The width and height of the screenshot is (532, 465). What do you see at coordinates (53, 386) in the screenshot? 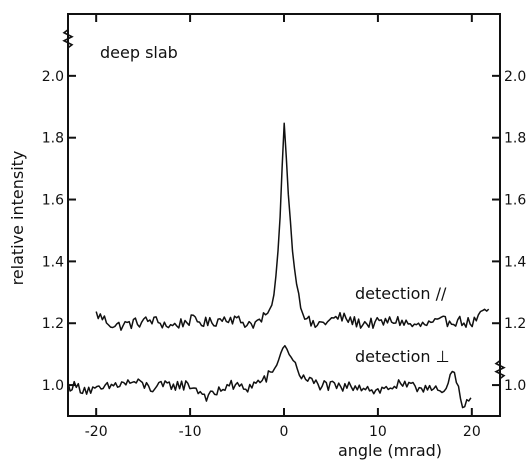
I see `y-left-tick-label: 1.0` at bounding box center [53, 386].